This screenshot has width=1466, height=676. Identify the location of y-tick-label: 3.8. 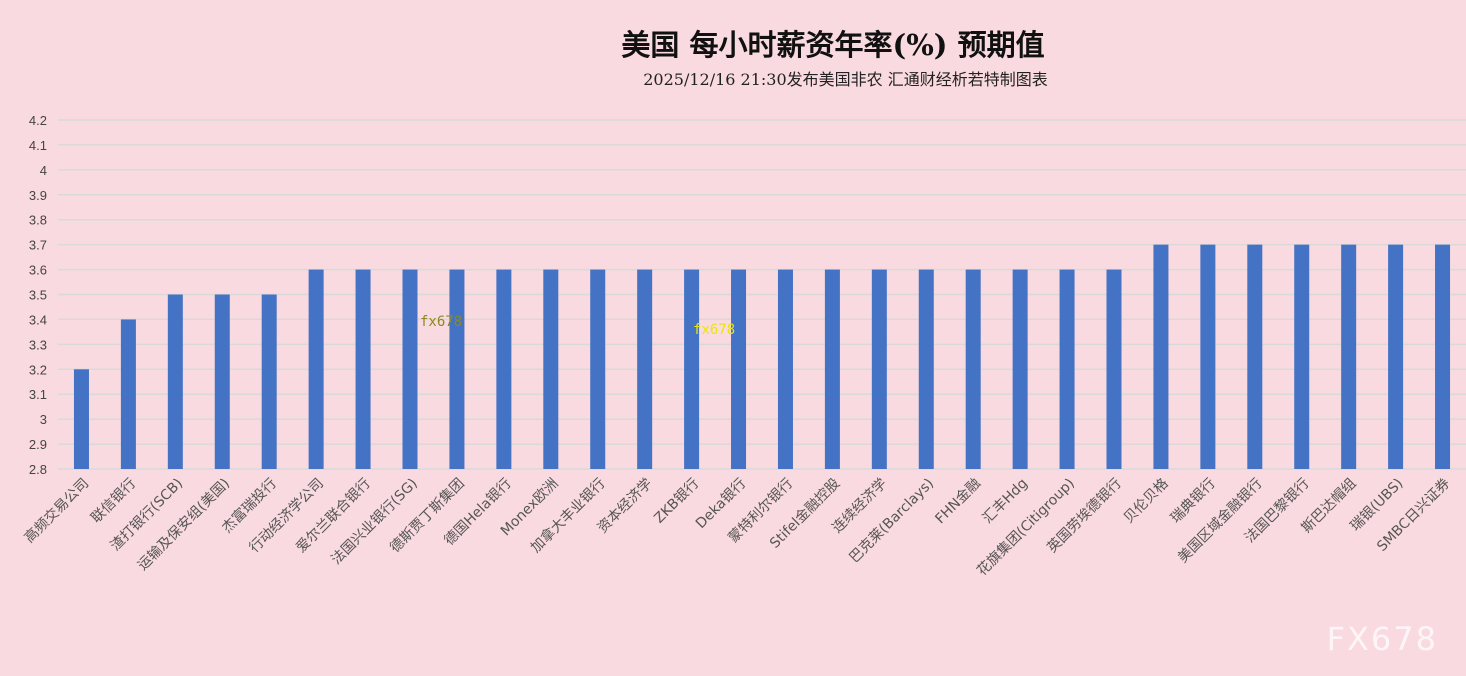
(38, 220).